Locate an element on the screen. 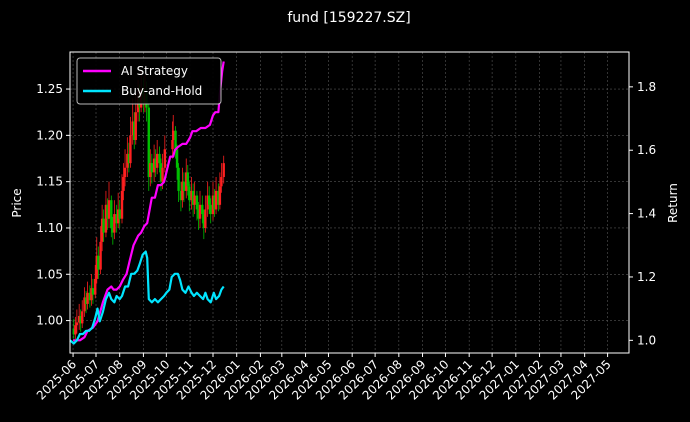  legend-item: AI Strategy is located at coordinates (135, 71).